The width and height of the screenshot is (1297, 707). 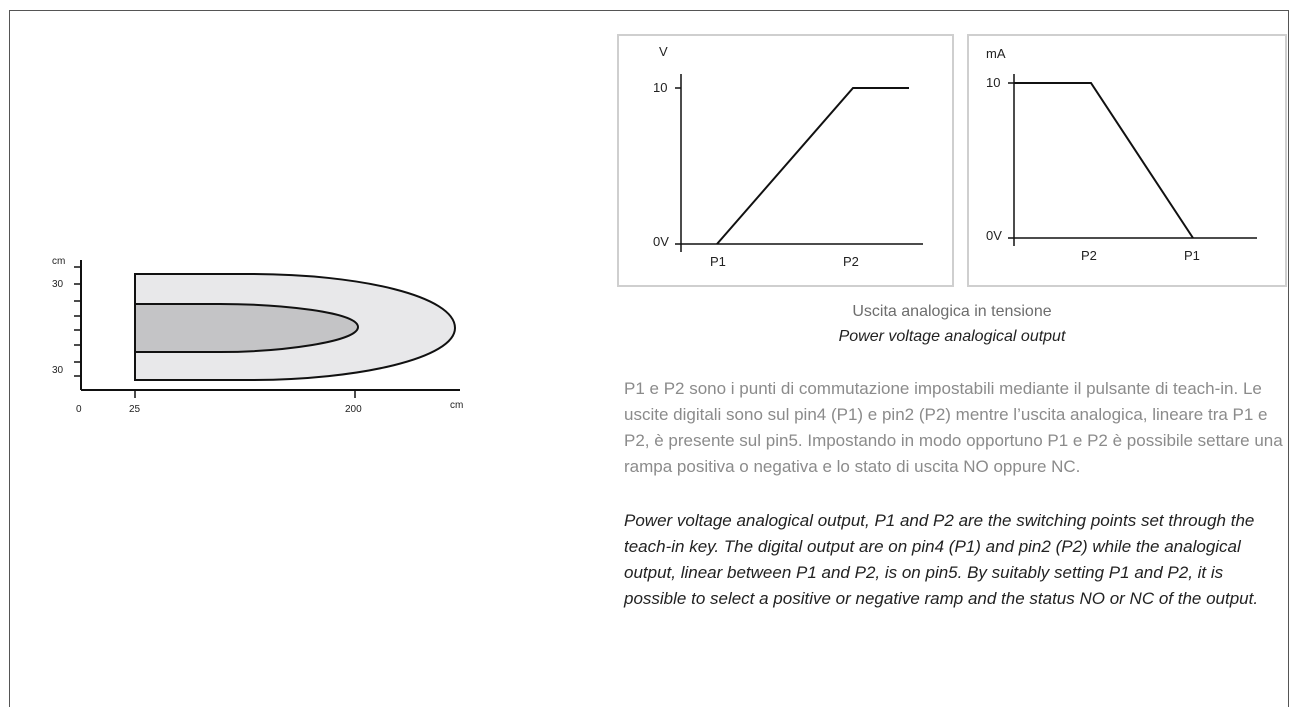 What do you see at coordinates (851, 261) in the screenshot?
I see `voltage-x-label-p2: P2` at bounding box center [851, 261].